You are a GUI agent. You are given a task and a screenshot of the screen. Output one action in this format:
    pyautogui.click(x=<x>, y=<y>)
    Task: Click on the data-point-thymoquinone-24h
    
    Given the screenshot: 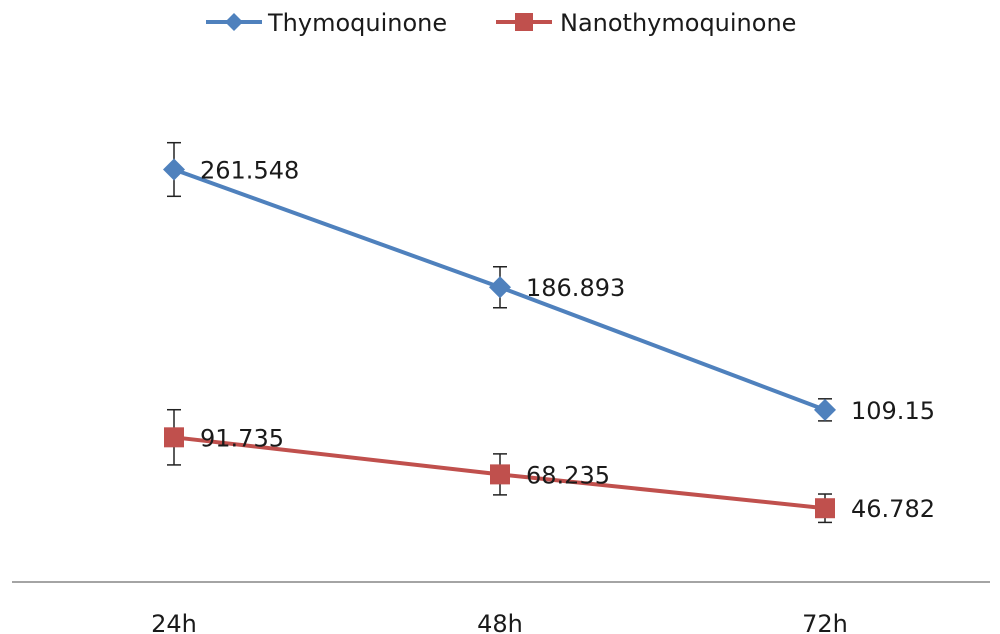 What is the action you would take?
    pyautogui.click(x=174, y=169)
    